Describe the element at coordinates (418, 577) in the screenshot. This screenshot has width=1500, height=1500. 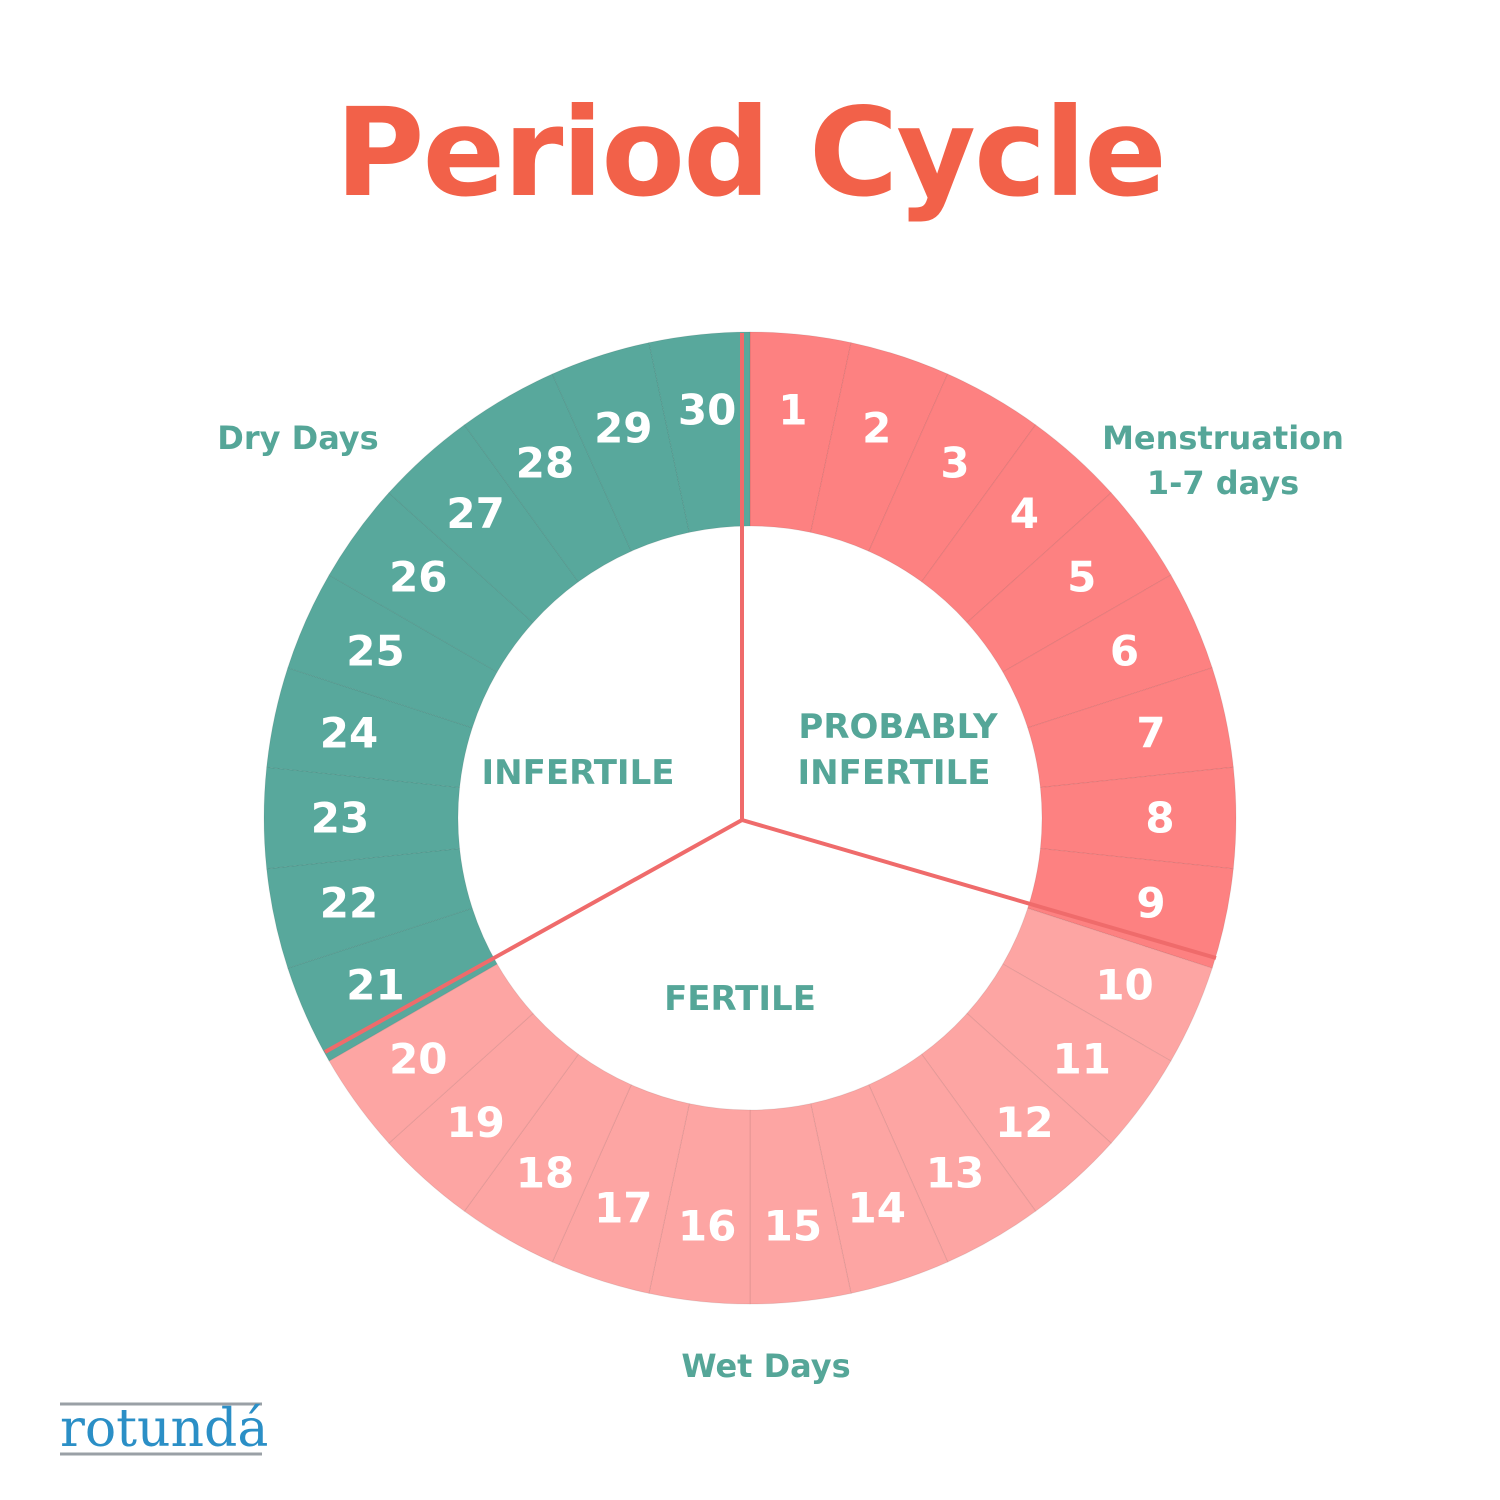
I see `day-number-26: 26` at that location.